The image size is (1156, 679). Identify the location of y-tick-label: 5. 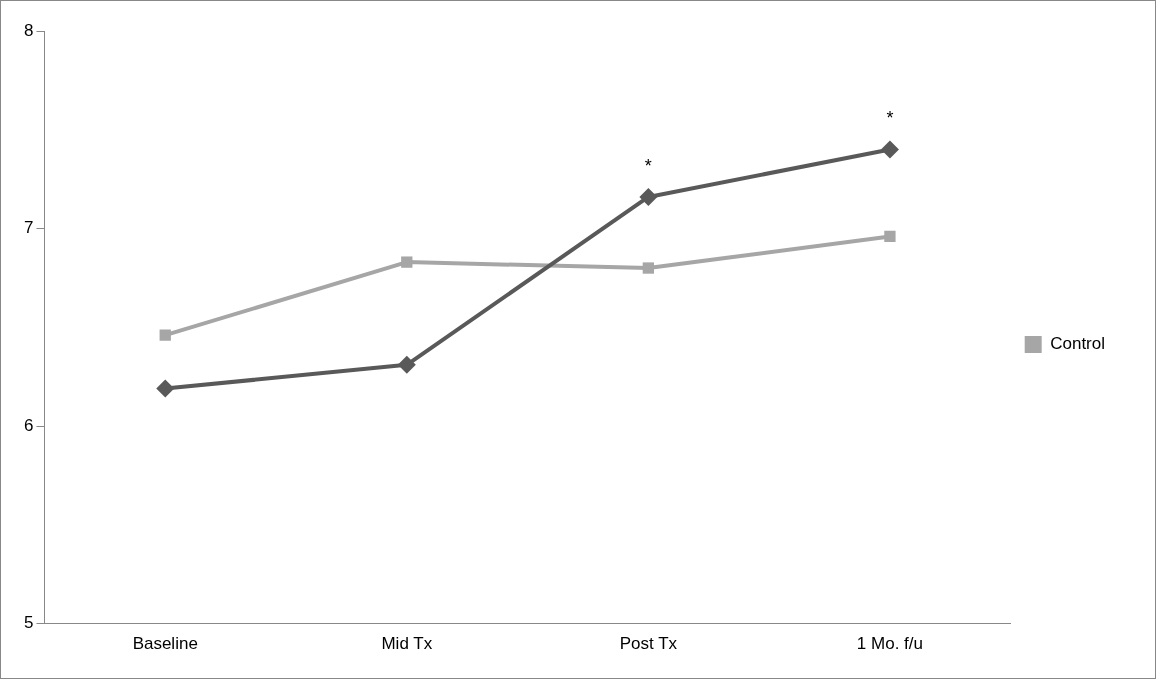
(28, 623).